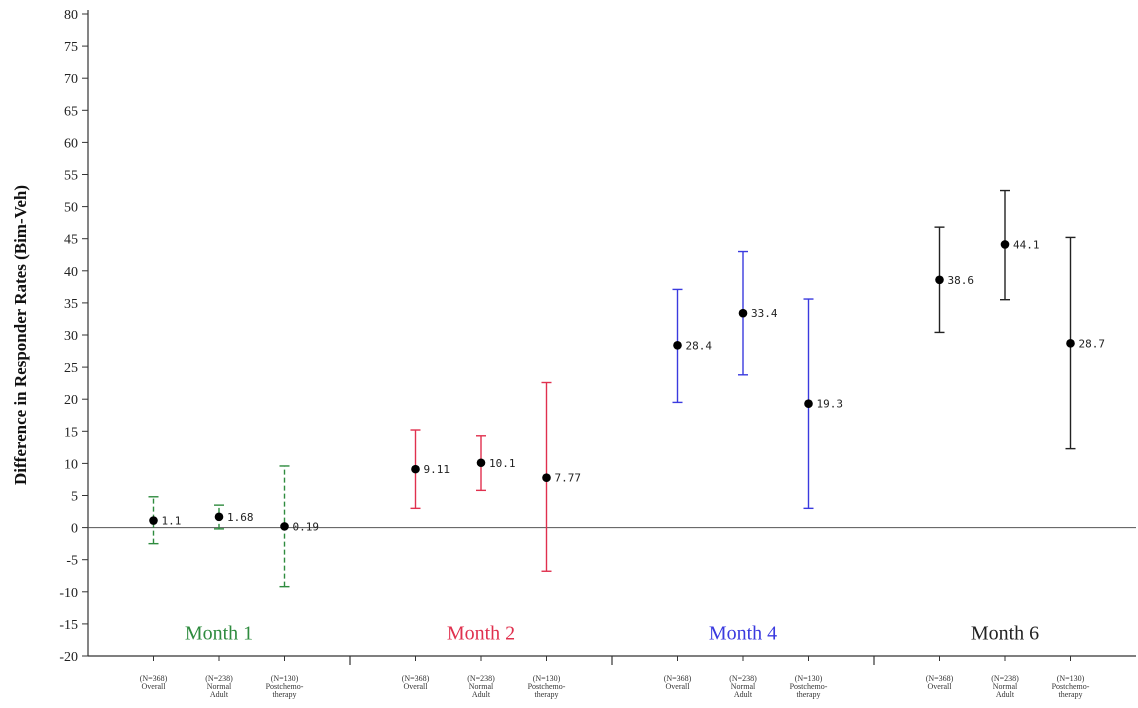 This screenshot has width=1138, height=708. I want to click on x-axis, so click(612, 660).